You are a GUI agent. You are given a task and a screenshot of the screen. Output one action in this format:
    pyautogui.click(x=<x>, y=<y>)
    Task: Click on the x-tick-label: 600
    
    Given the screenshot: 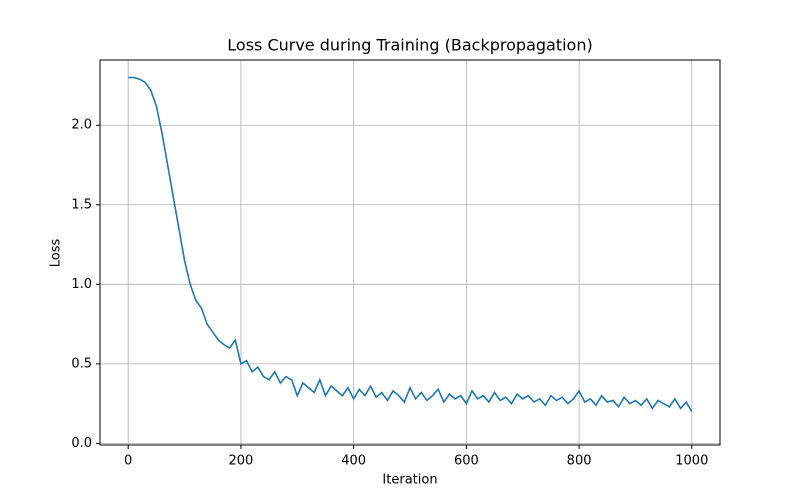 What is the action you would take?
    pyautogui.click(x=466, y=461)
    